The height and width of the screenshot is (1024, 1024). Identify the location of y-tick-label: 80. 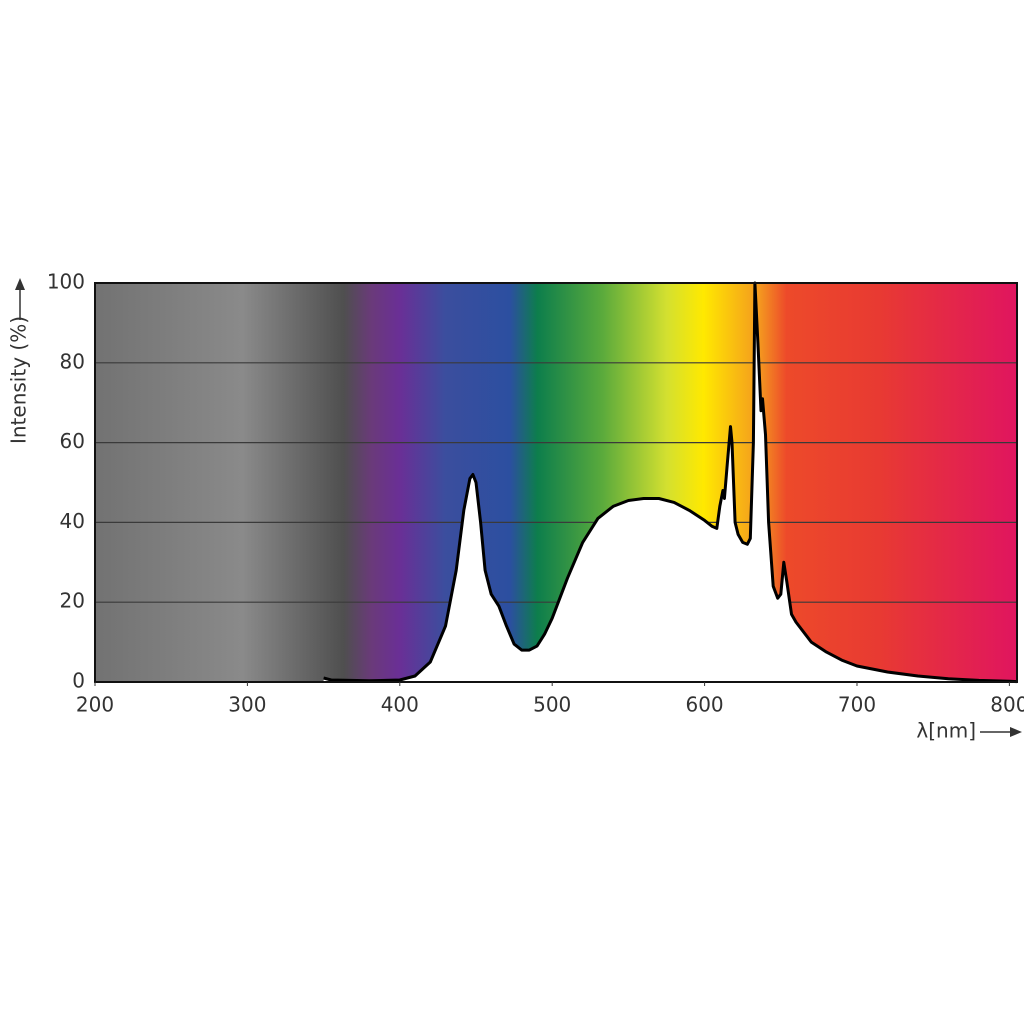
(72, 361).